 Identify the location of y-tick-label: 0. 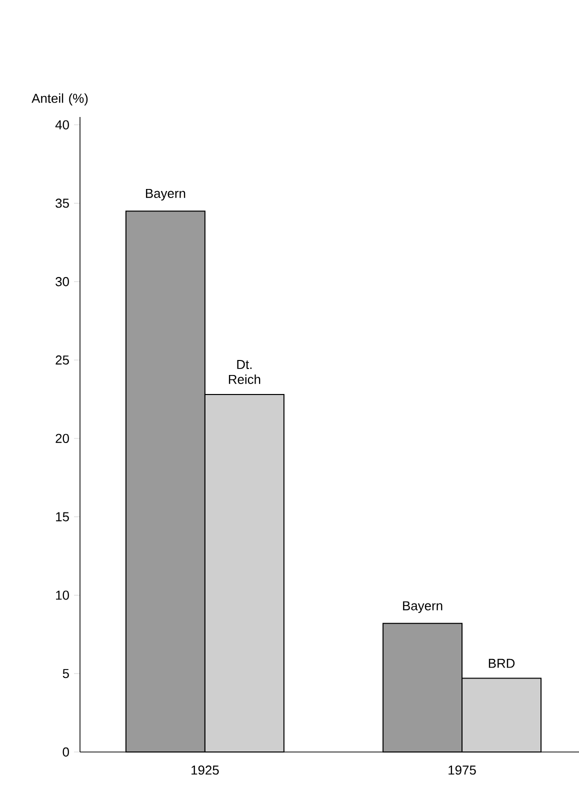
(65, 752).